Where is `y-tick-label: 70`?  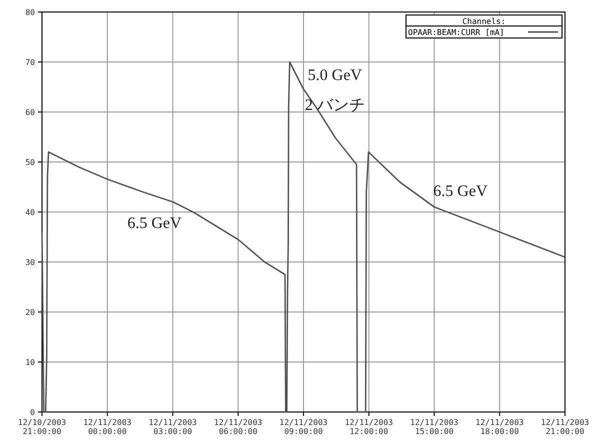 y-tick-label: 70 is located at coordinates (30, 62).